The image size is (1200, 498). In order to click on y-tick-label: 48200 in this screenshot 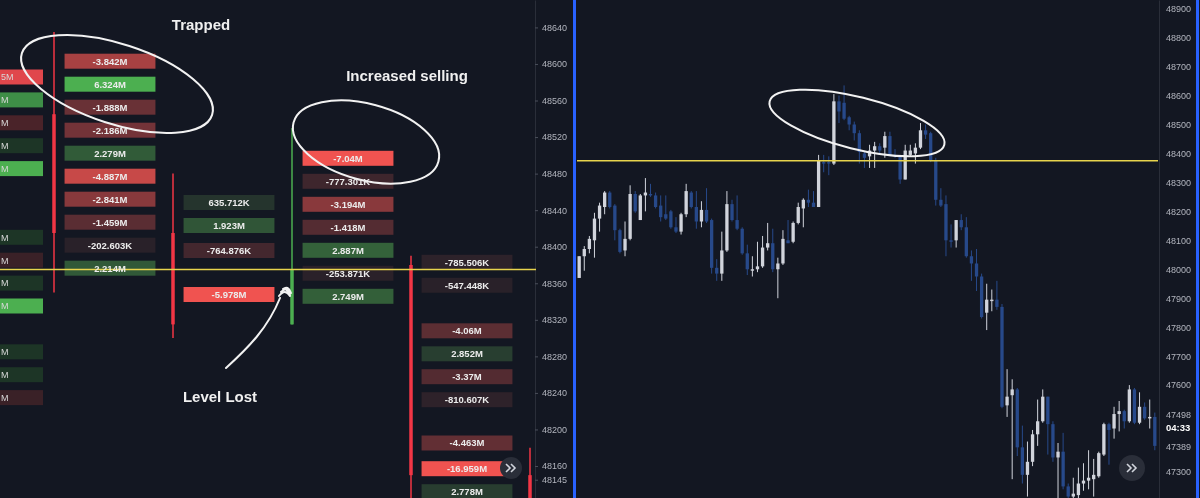, I will do `click(1179, 211)`.